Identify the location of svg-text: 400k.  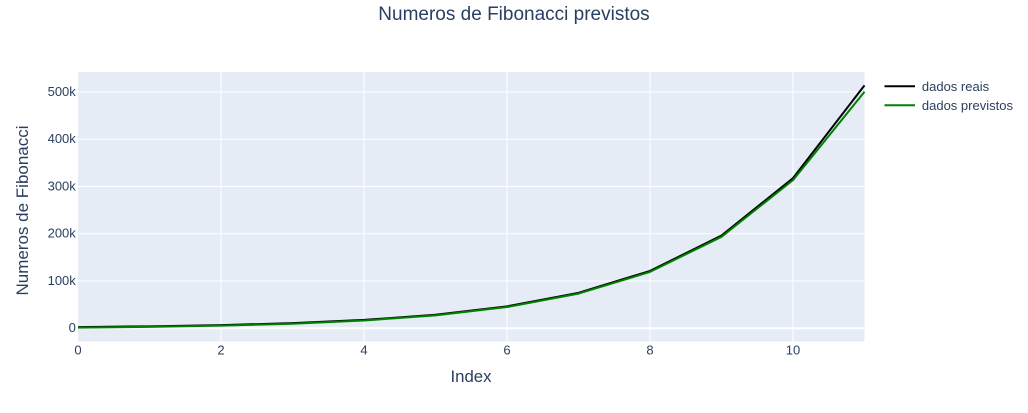
(62, 138).